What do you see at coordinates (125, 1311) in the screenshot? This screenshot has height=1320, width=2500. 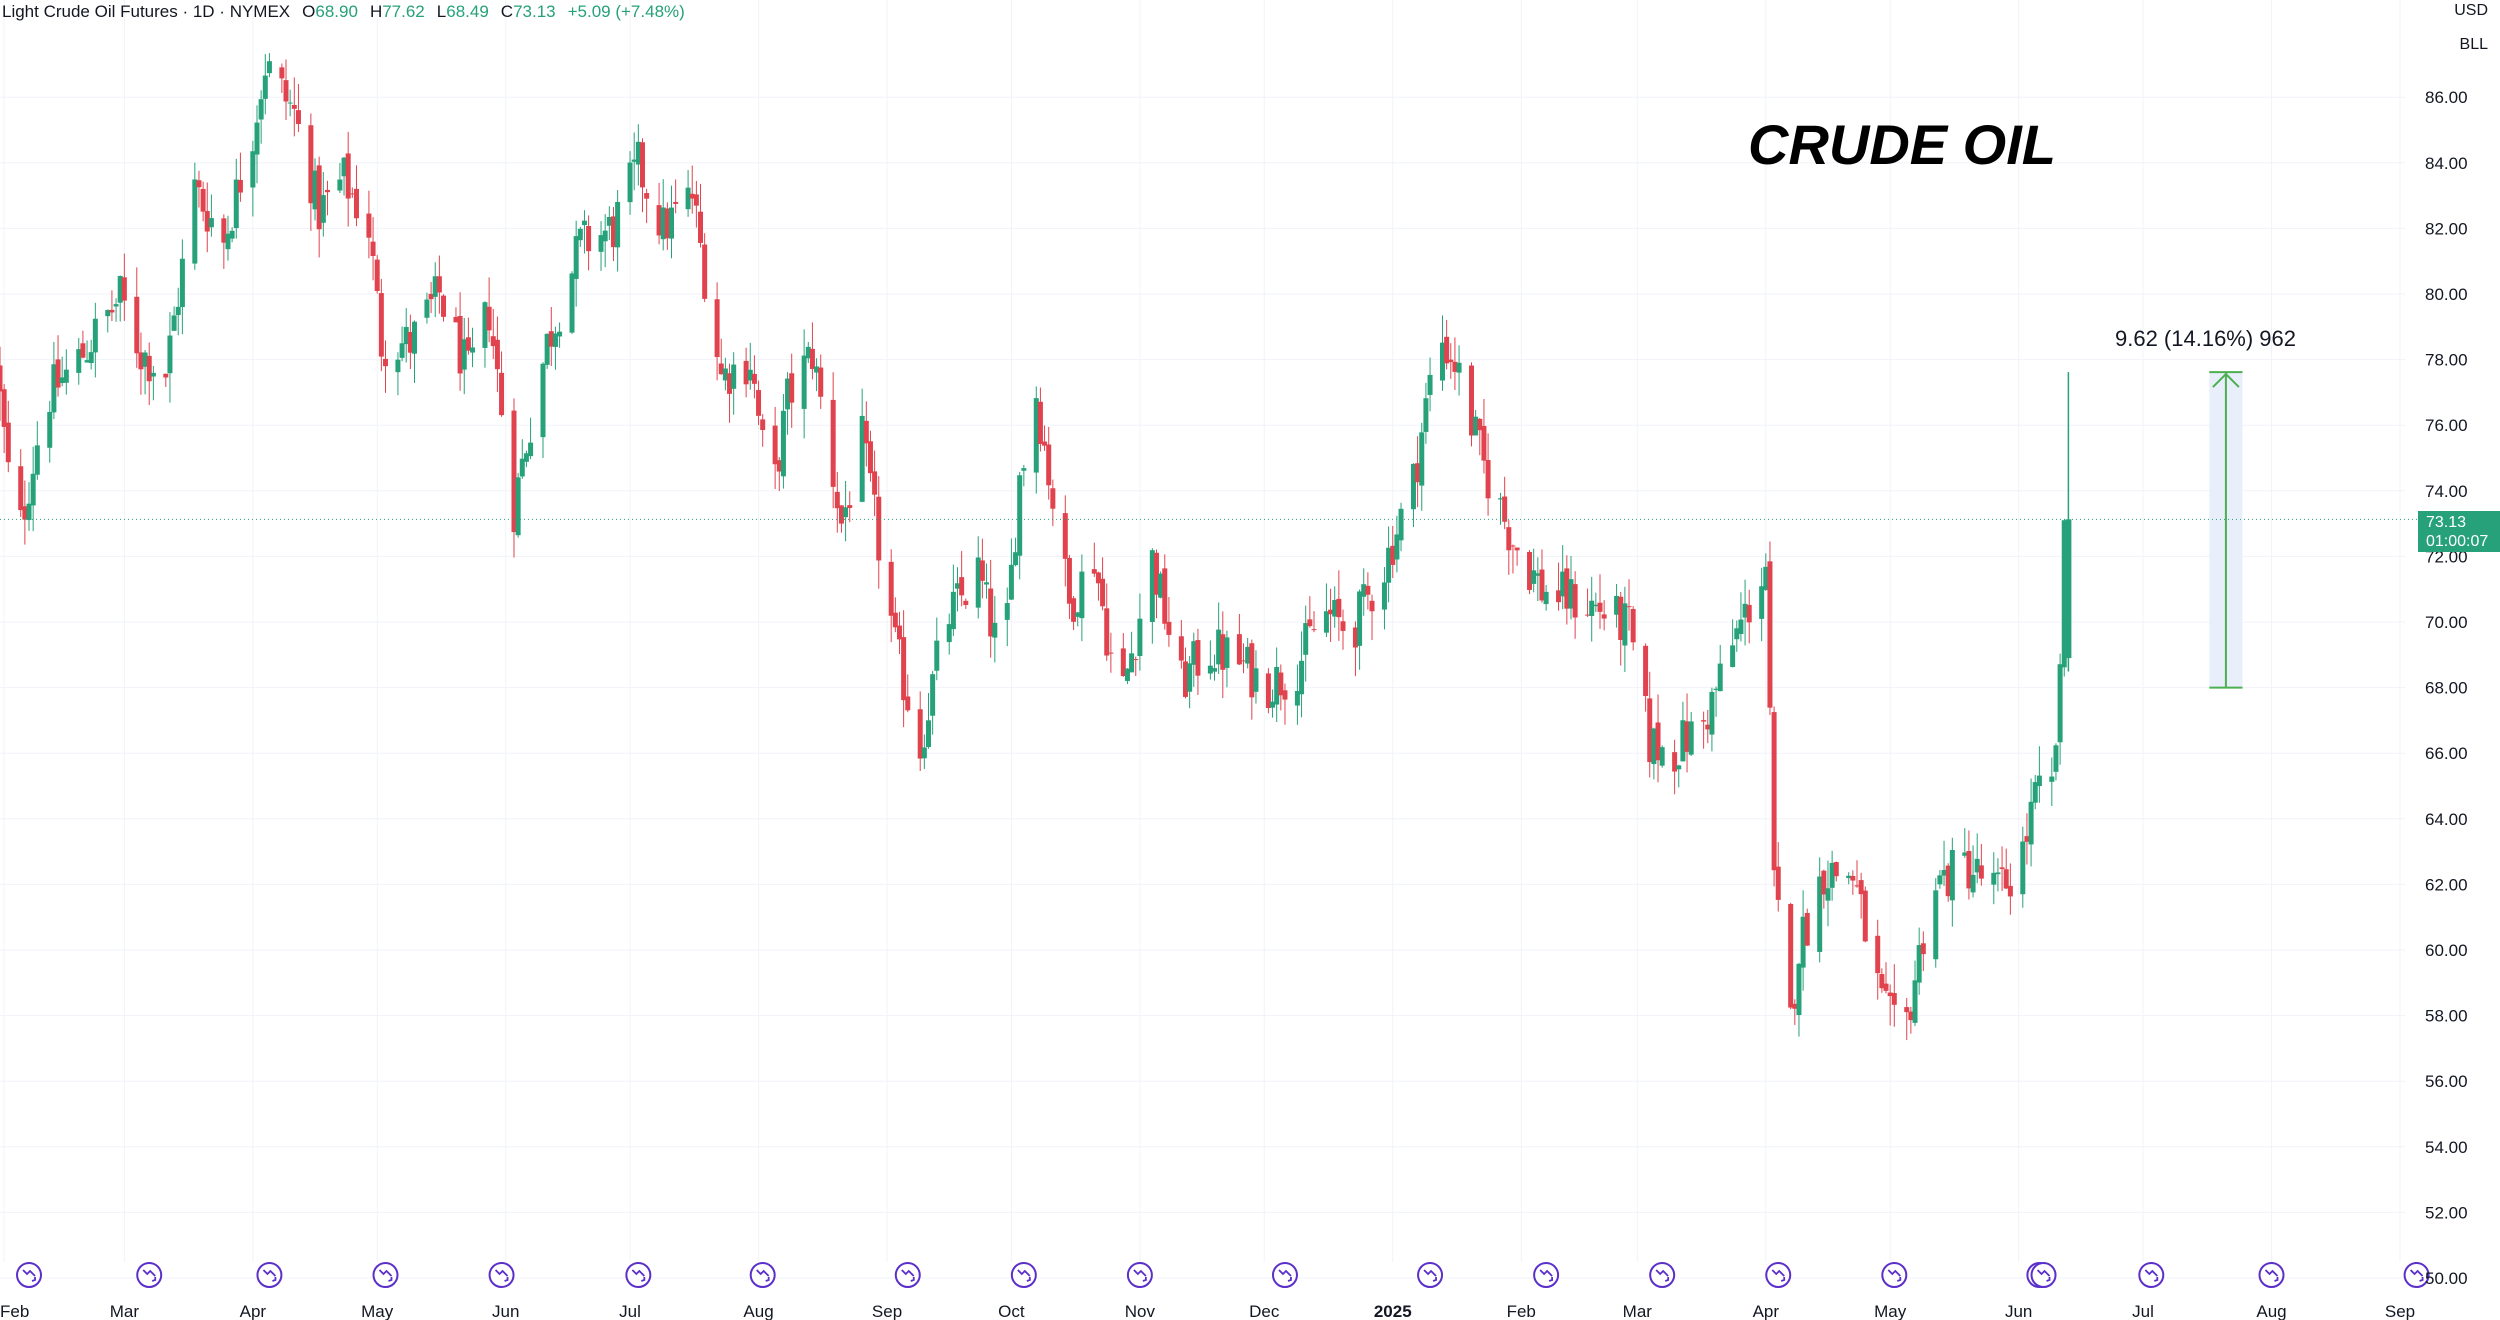 I see `time-tick-label: Mar` at bounding box center [125, 1311].